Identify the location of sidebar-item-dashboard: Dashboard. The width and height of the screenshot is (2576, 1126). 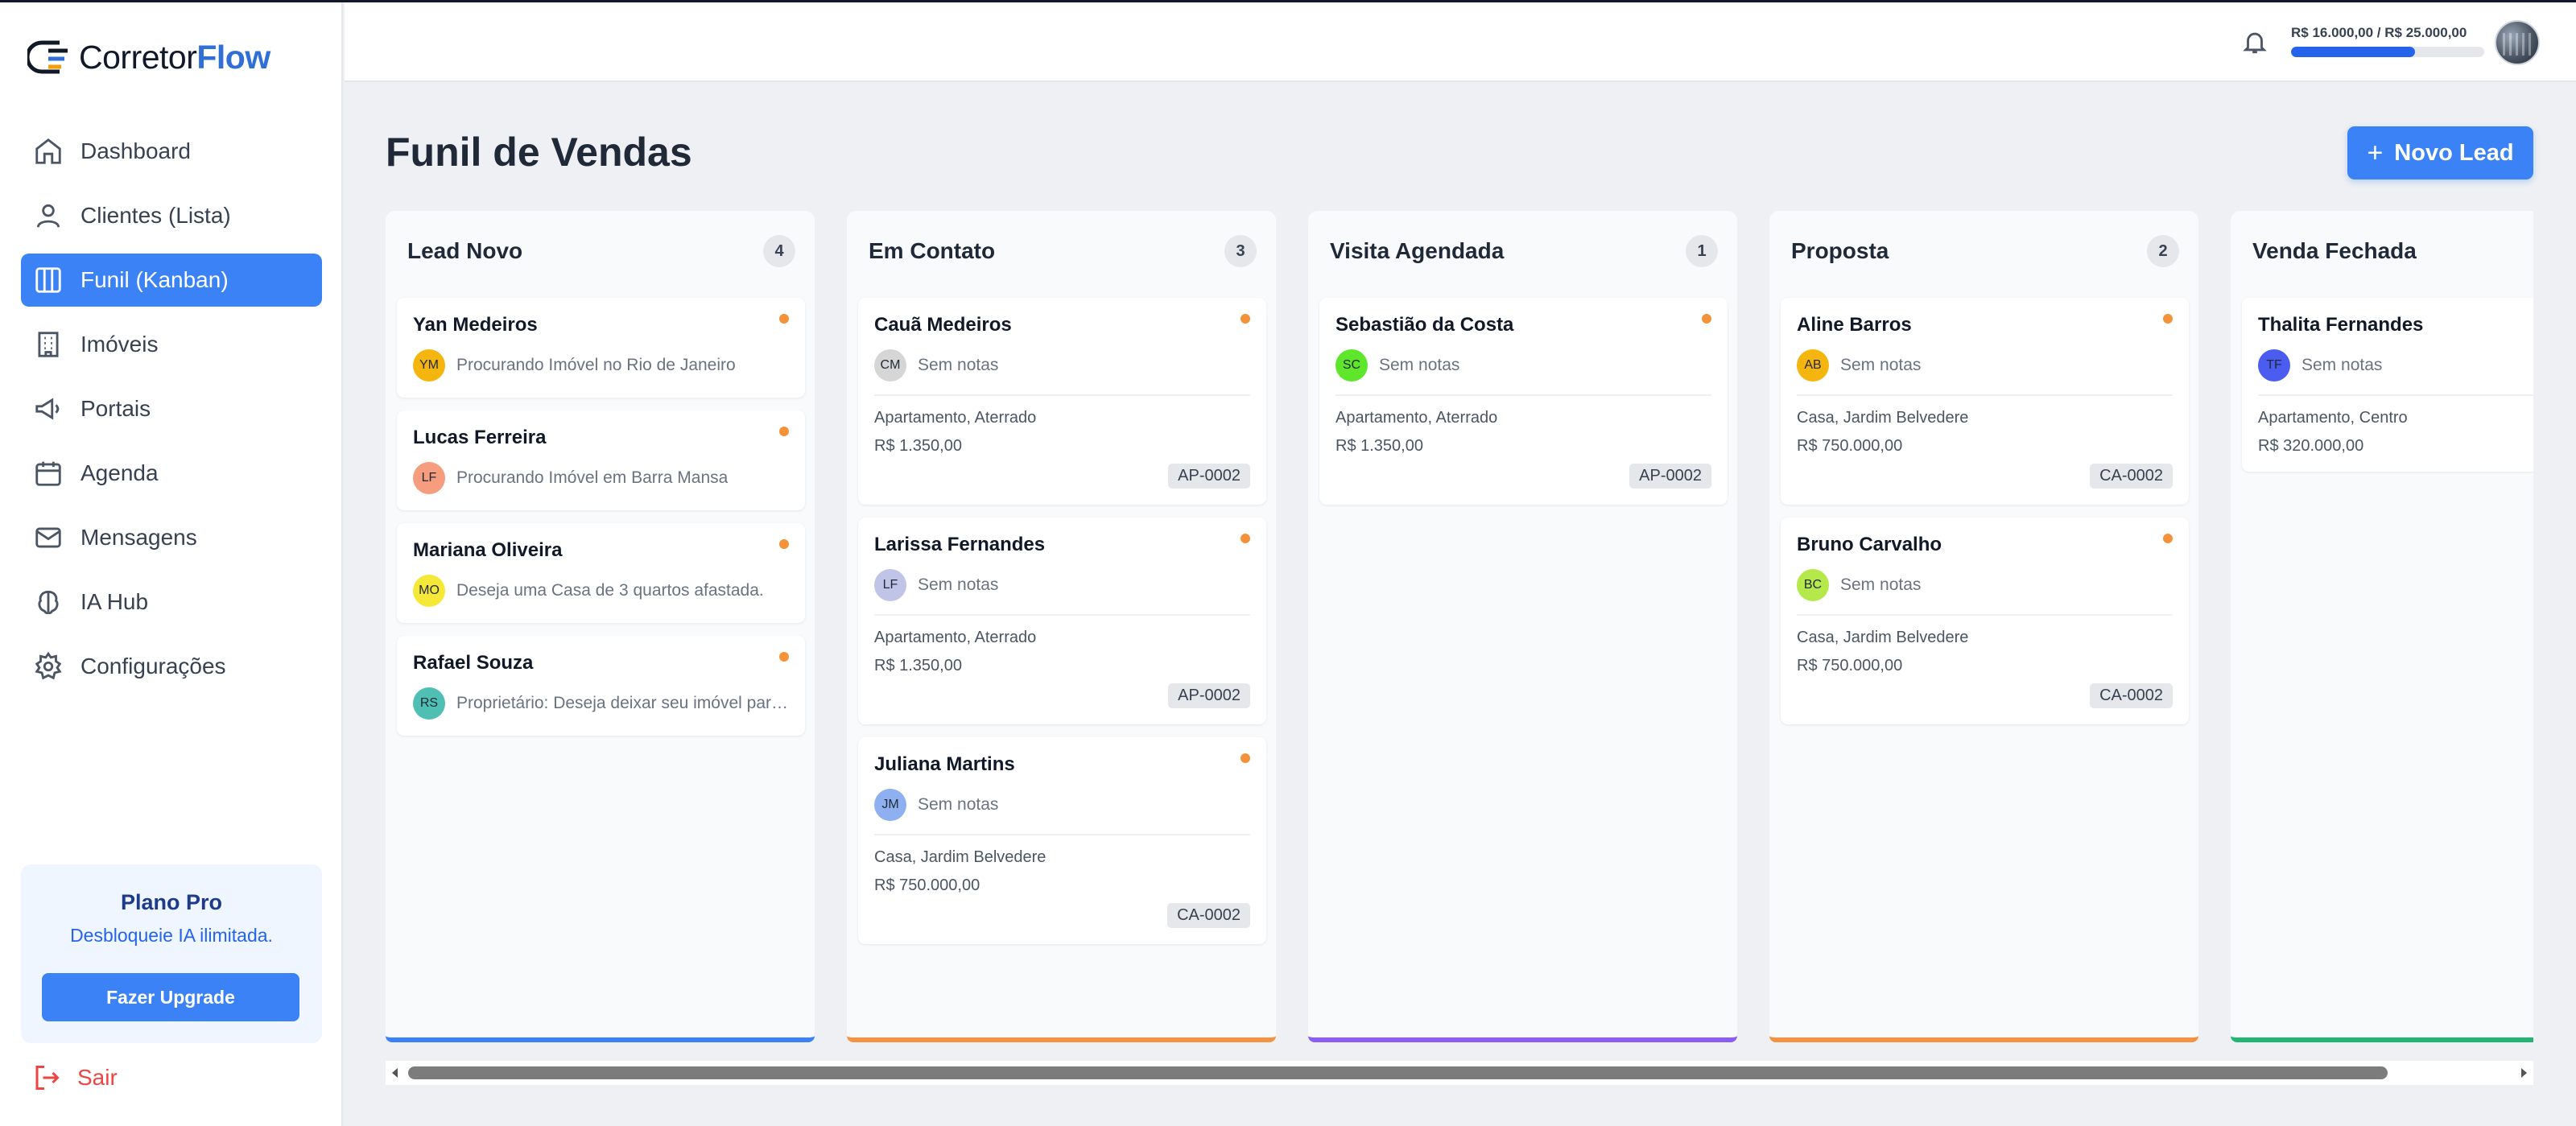
(171, 151).